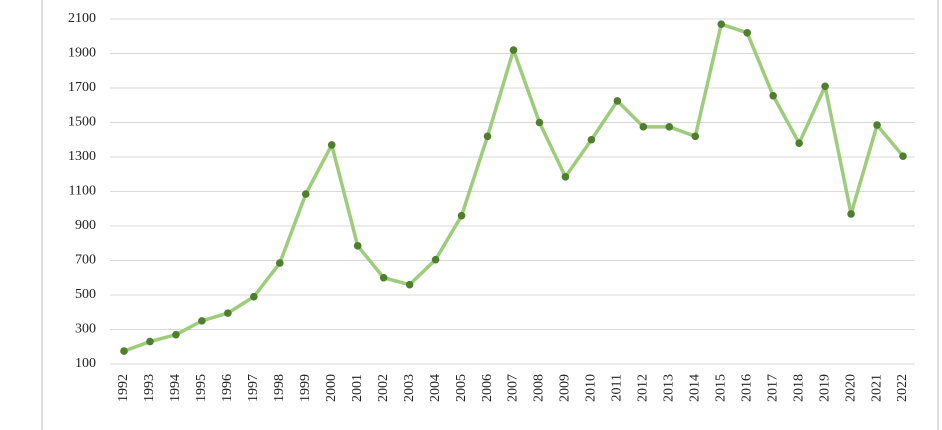 This screenshot has height=430, width=942. I want to click on x-tick-label: 2000, so click(331, 388).